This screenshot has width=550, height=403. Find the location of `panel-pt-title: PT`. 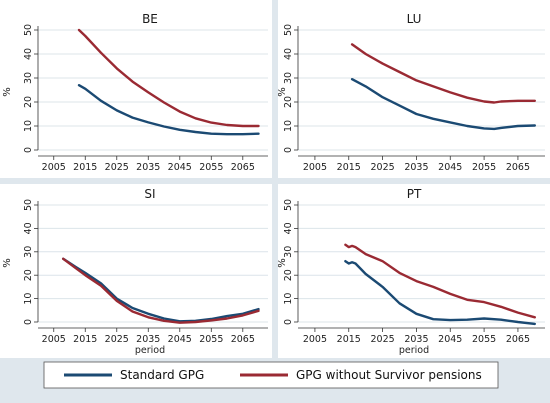

panel-pt-title: PT is located at coordinates (414, 194).